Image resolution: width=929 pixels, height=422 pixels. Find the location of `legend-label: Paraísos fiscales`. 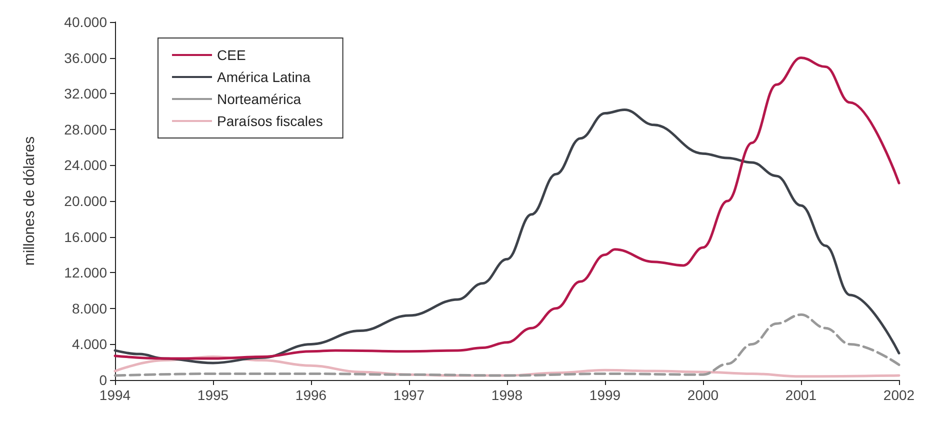

legend-label: Paraísos fiscales is located at coordinates (270, 121).